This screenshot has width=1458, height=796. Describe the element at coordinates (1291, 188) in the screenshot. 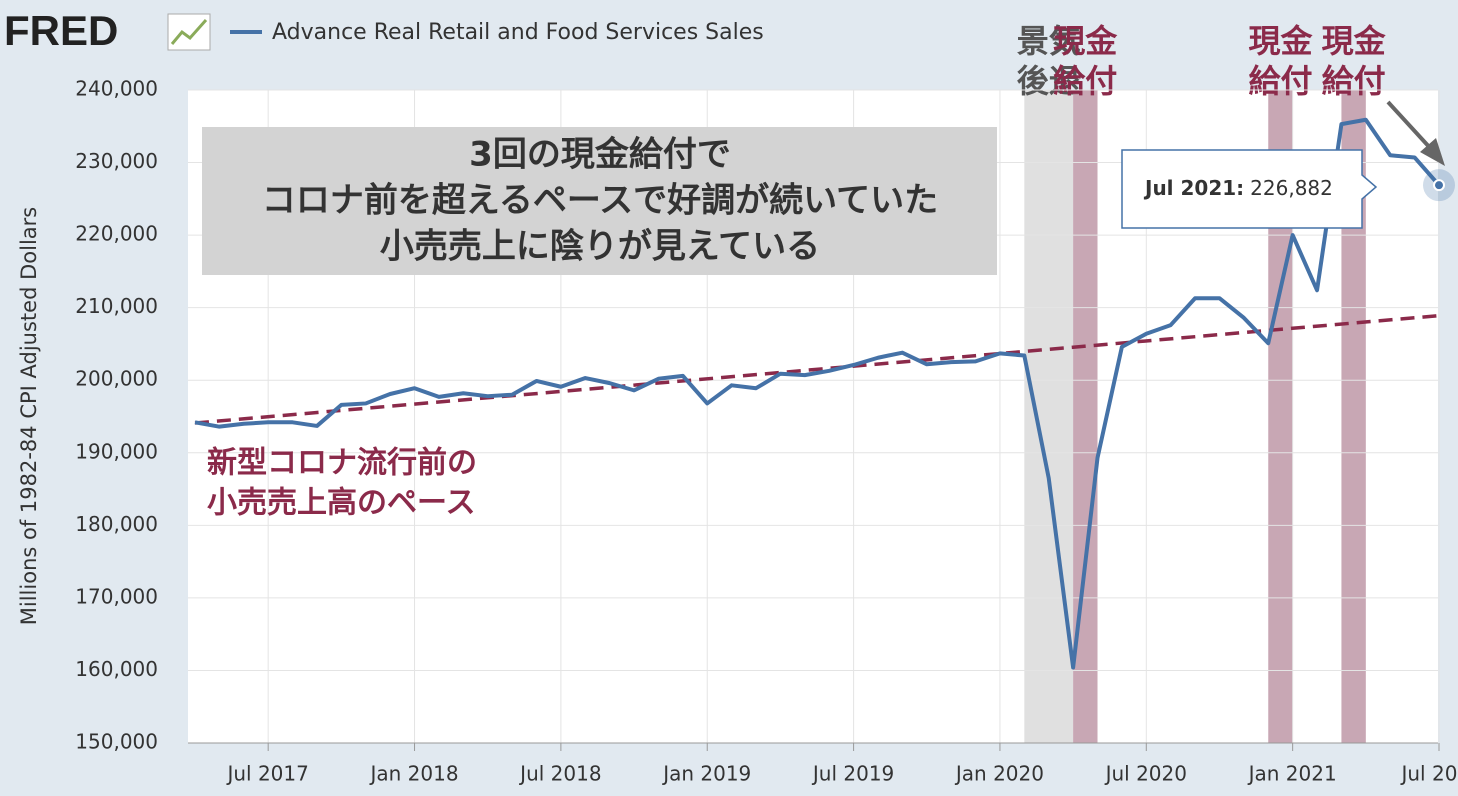

I see `tooltip-value: 226,882` at that location.